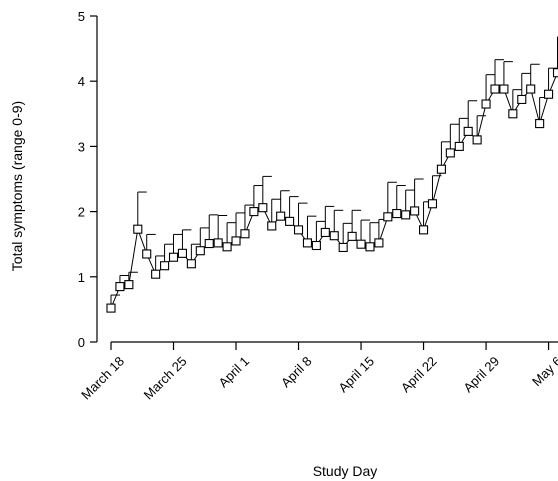 Image resolution: width=558 pixels, height=481 pixels. I want to click on y-tick-label: 3, so click(81, 146).